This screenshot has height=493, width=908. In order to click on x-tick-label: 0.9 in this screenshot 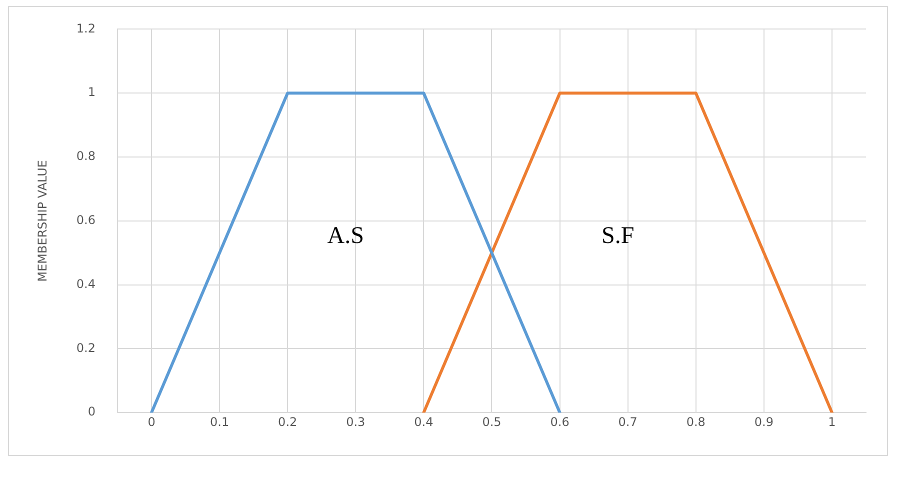, I will do `click(764, 421)`.